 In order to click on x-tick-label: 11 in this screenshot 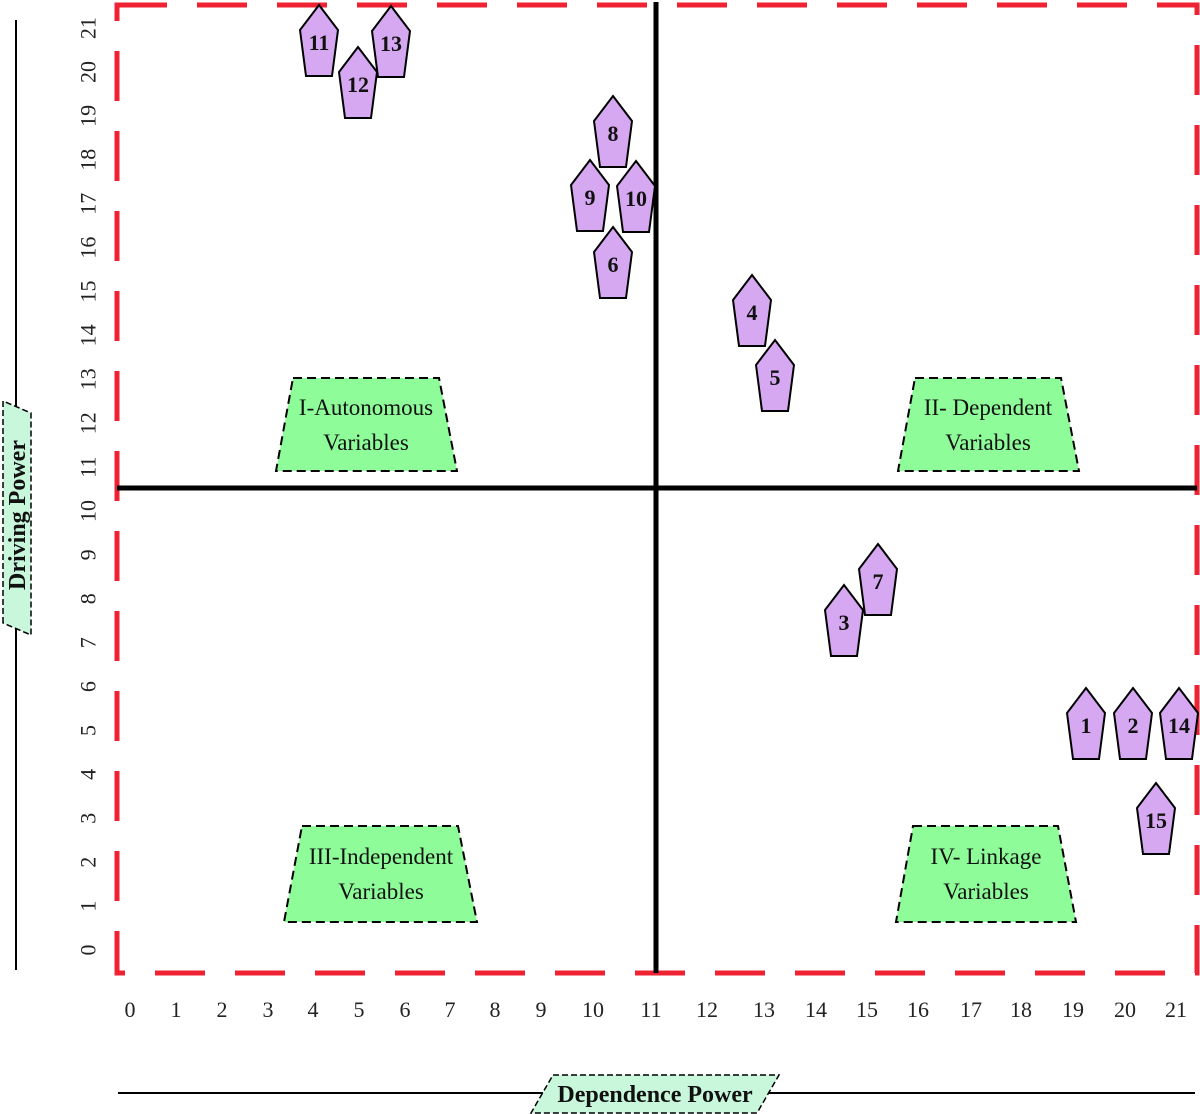, I will do `click(650, 1009)`.